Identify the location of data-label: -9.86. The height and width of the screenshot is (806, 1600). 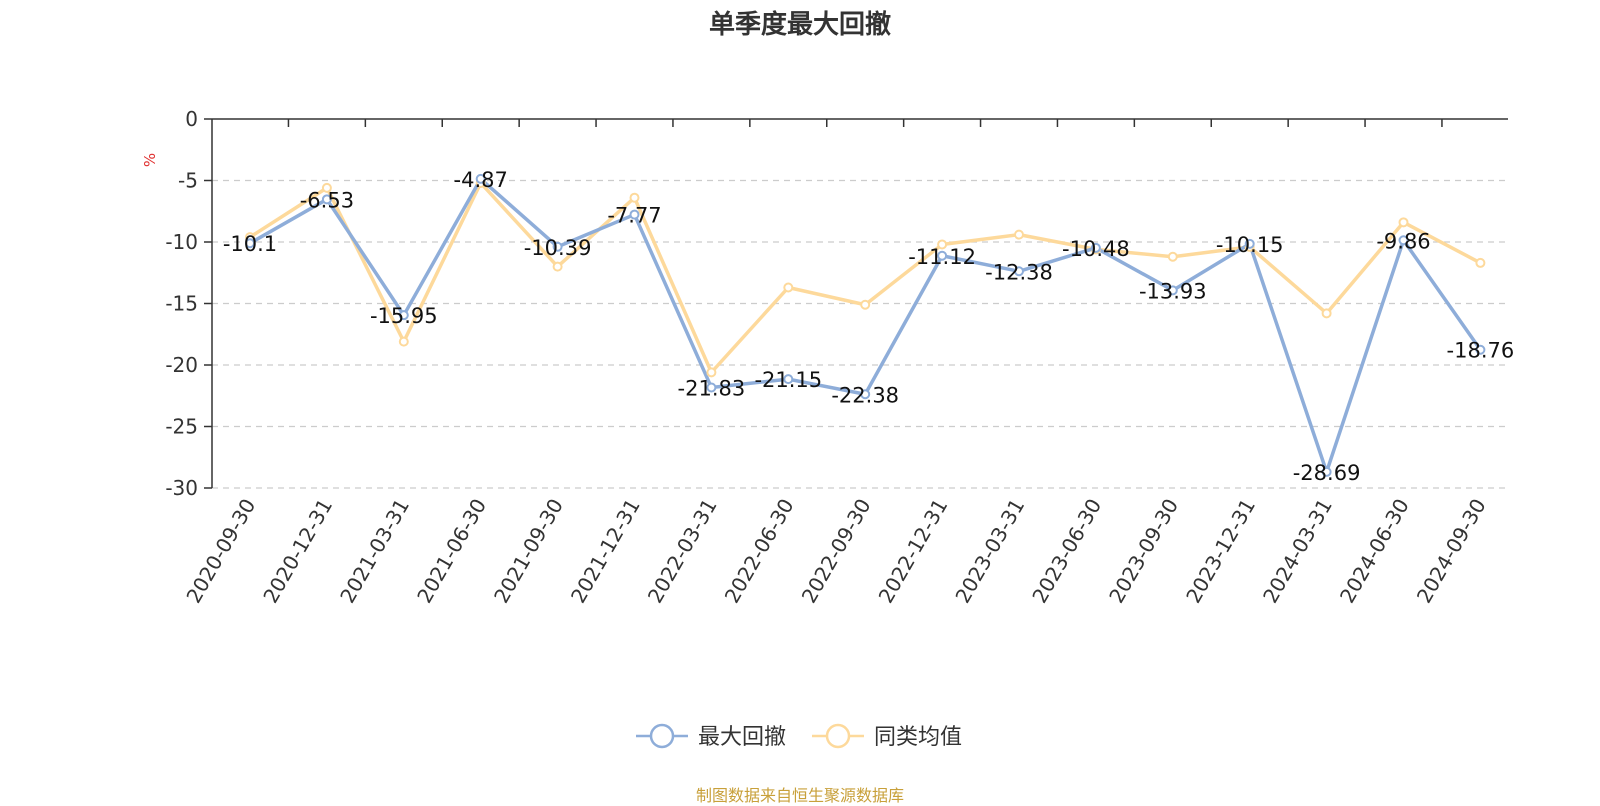
(1403, 241).